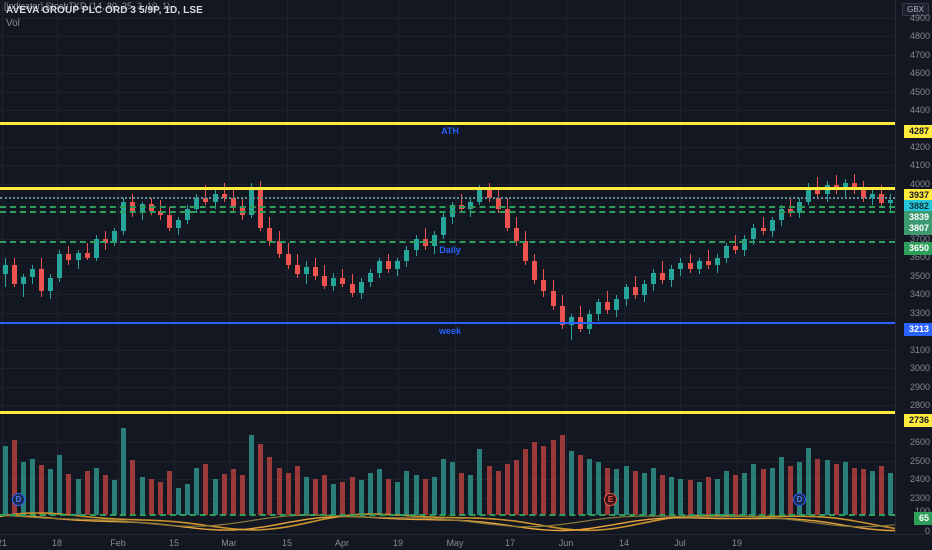  I want to click on price-badge: 3839, so click(917, 217).